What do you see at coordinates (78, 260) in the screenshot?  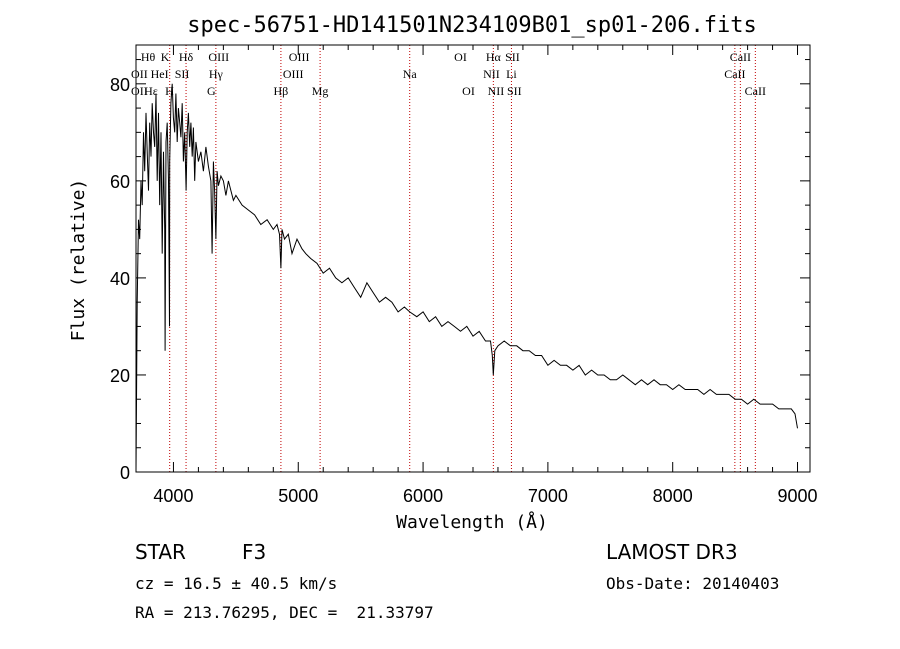 I see `y-axis-label: Flux (relative)` at bounding box center [78, 260].